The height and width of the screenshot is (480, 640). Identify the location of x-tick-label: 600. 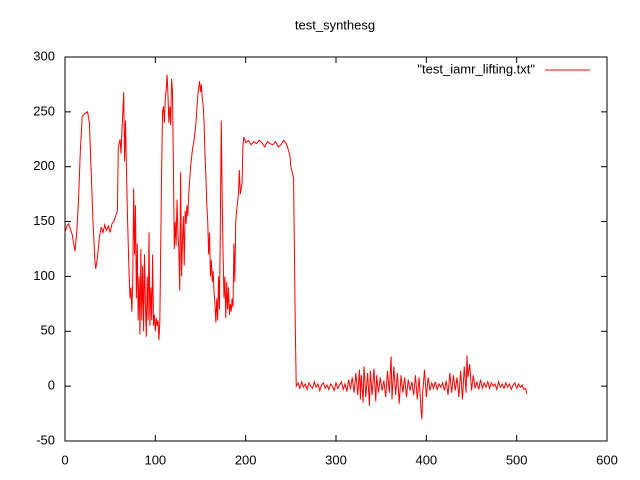
(607, 459).